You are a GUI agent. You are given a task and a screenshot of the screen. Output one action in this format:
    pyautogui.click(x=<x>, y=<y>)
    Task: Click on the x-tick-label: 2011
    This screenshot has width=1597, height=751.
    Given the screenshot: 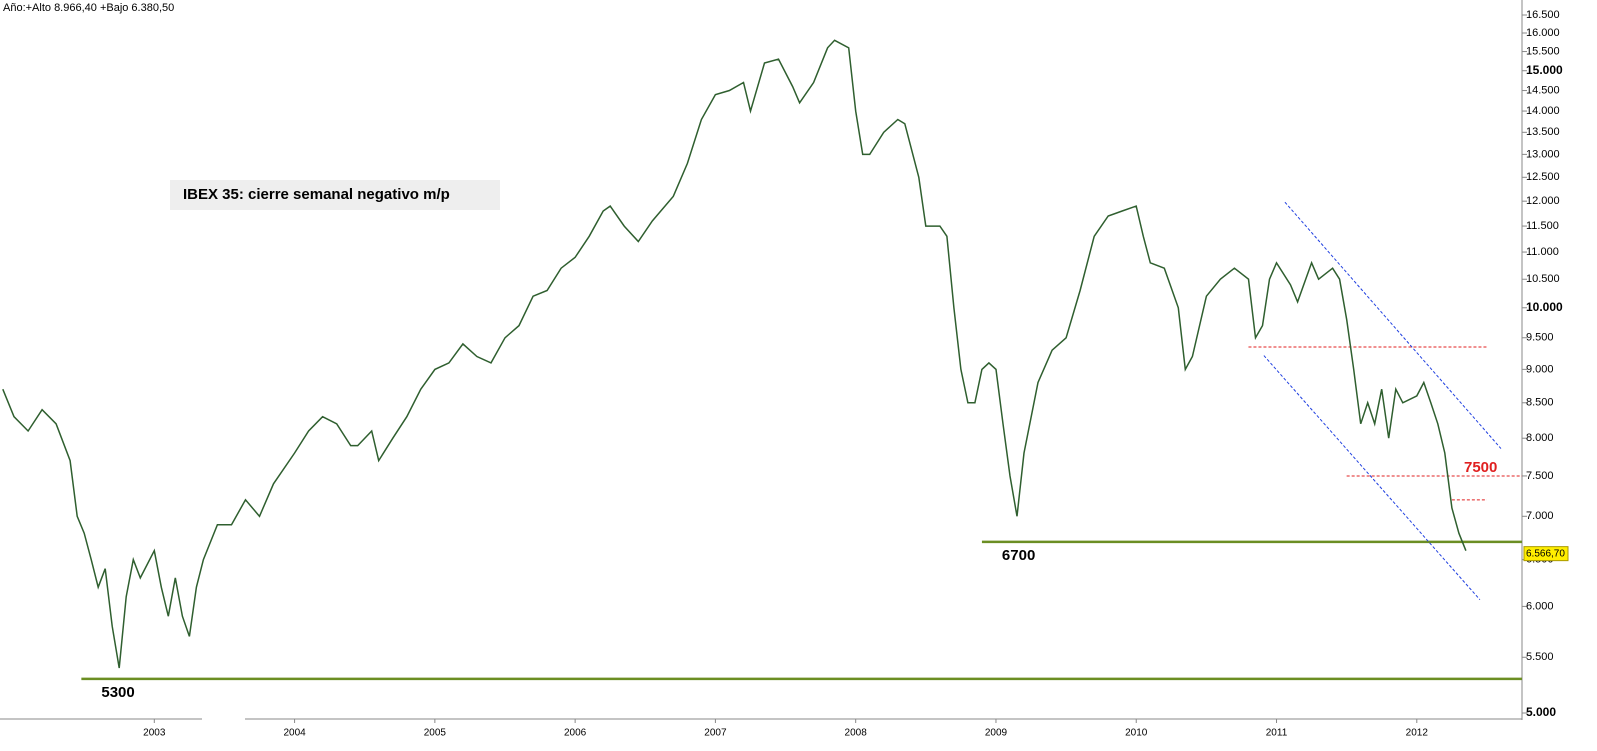 What is the action you would take?
    pyautogui.click(x=1277, y=733)
    